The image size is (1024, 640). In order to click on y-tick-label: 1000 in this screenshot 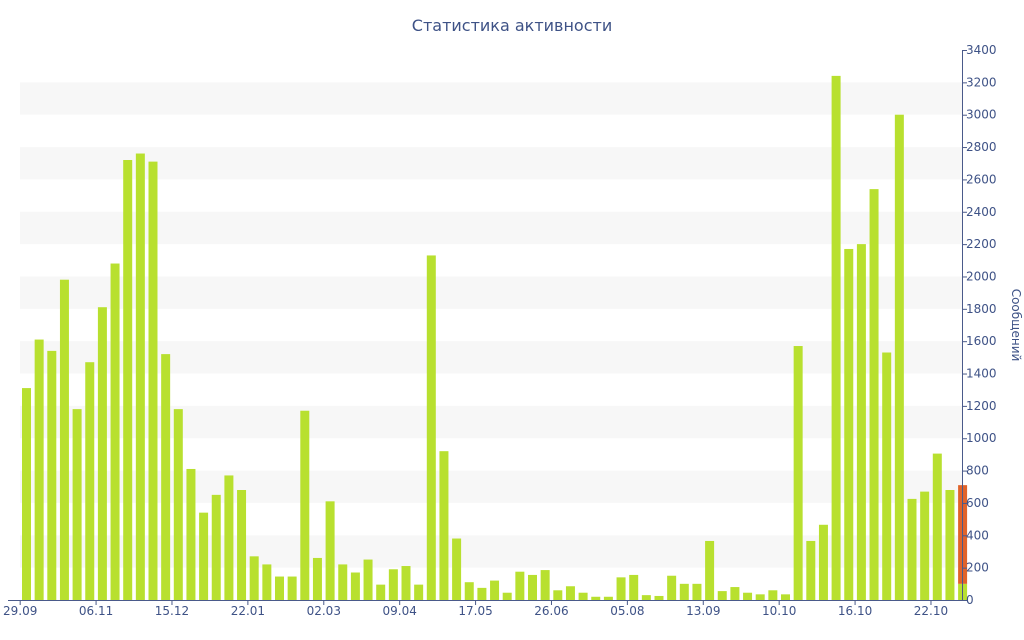, I will do `click(981, 438)`.